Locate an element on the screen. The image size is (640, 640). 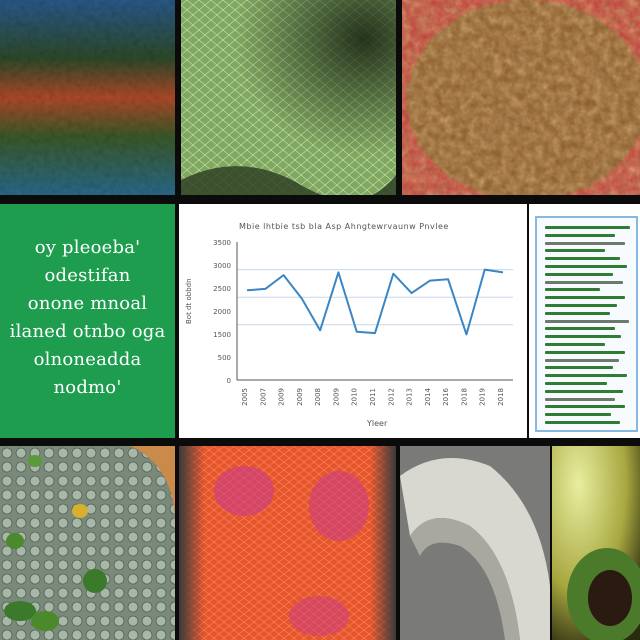
chart-series-line is located at coordinates (375, 302).